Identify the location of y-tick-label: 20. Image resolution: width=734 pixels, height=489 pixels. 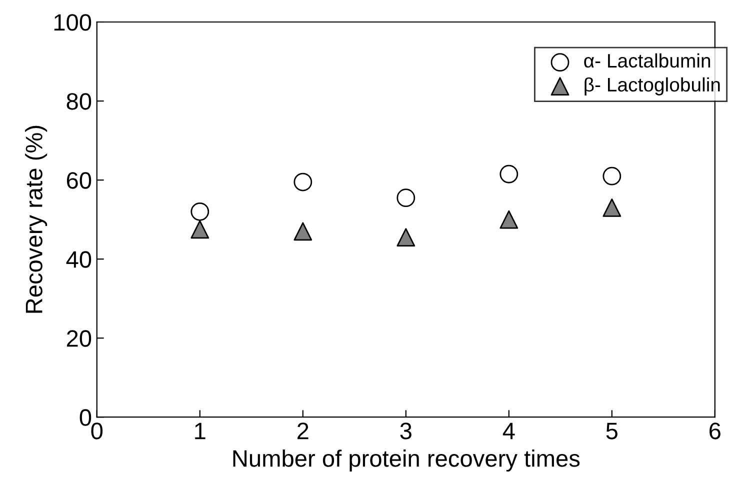
(79, 338).